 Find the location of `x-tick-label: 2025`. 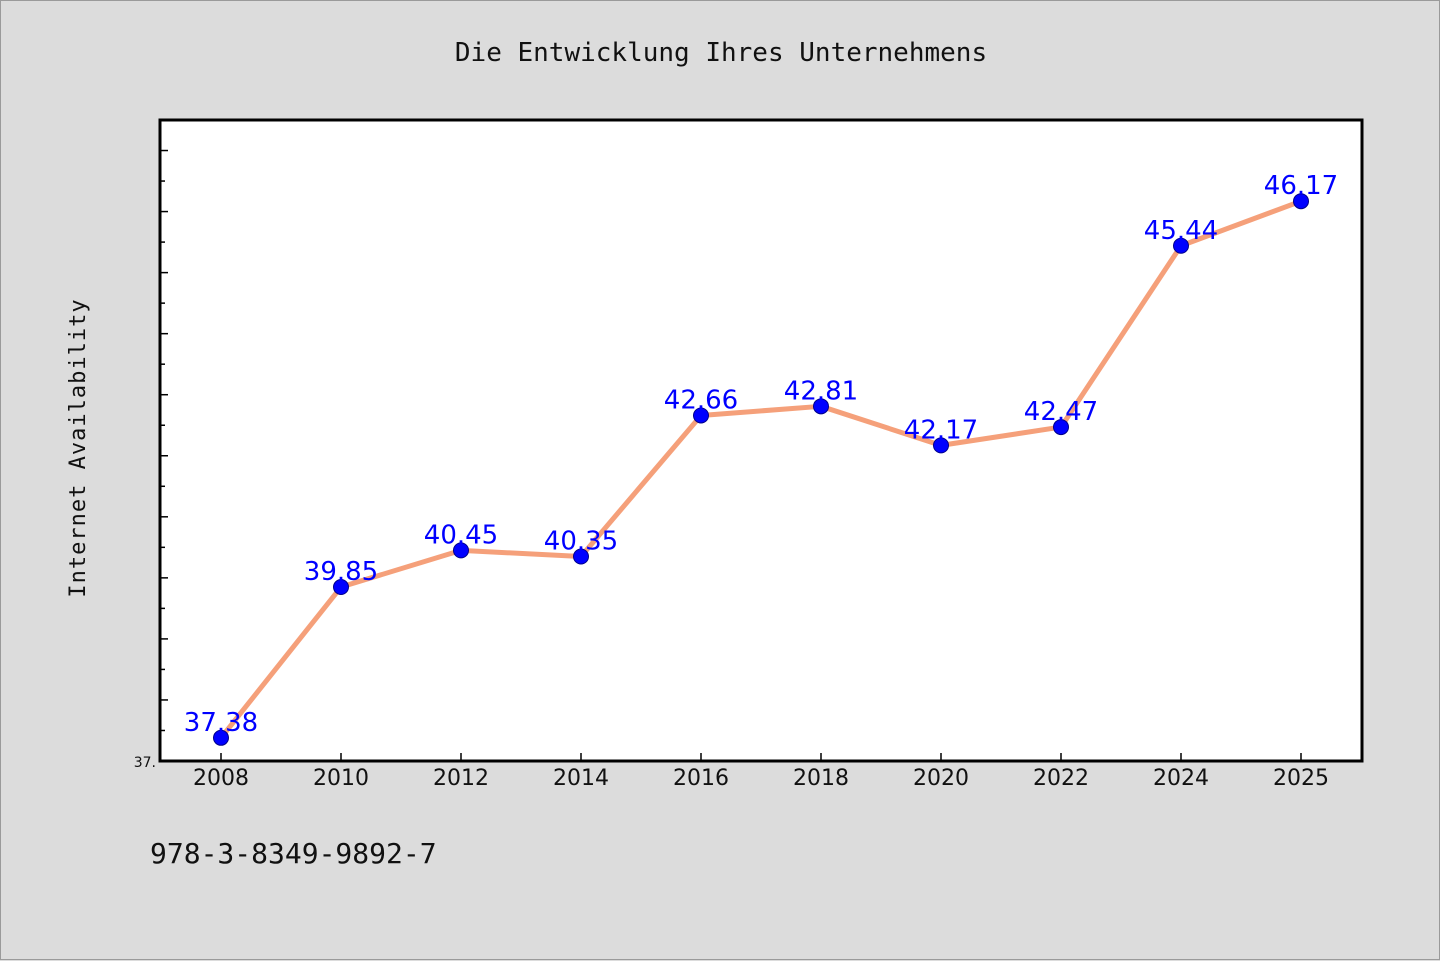

x-tick-label: 2025 is located at coordinates (1301, 778).